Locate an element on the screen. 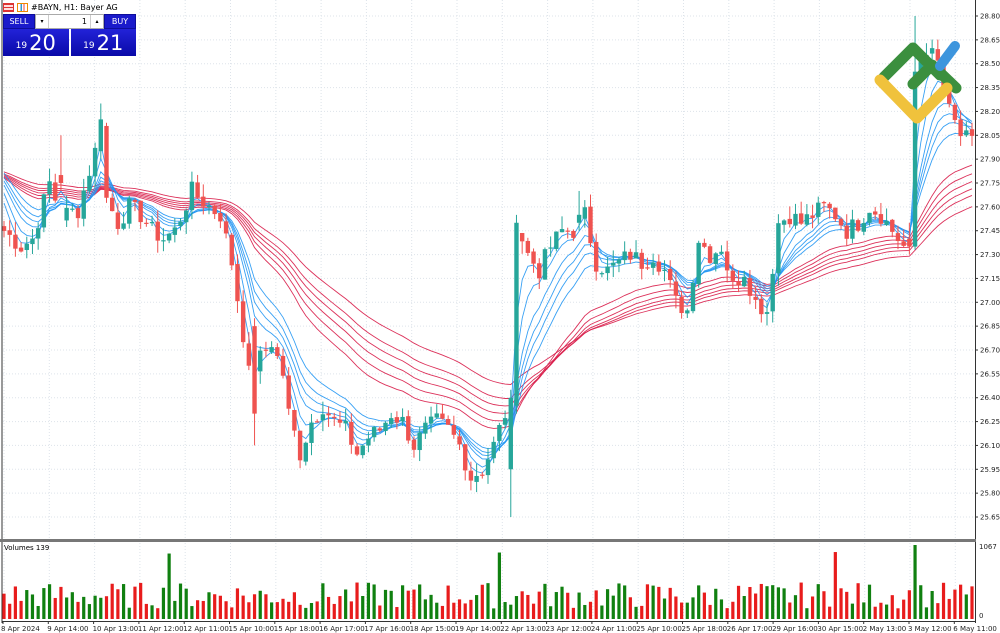 This screenshot has height=633, width=1000. volume-axis-max: 1067 is located at coordinates (988, 547).